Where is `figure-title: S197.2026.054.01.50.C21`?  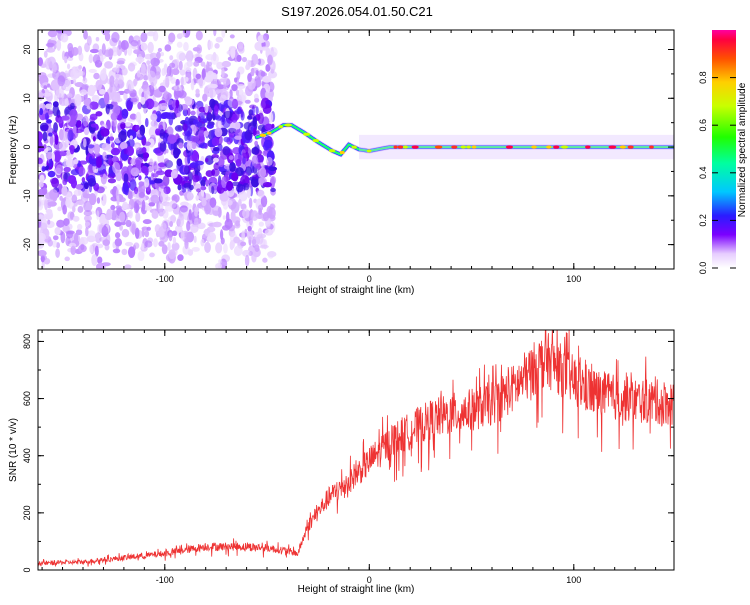
figure-title: S197.2026.054.01.50.C21 is located at coordinates (357, 11).